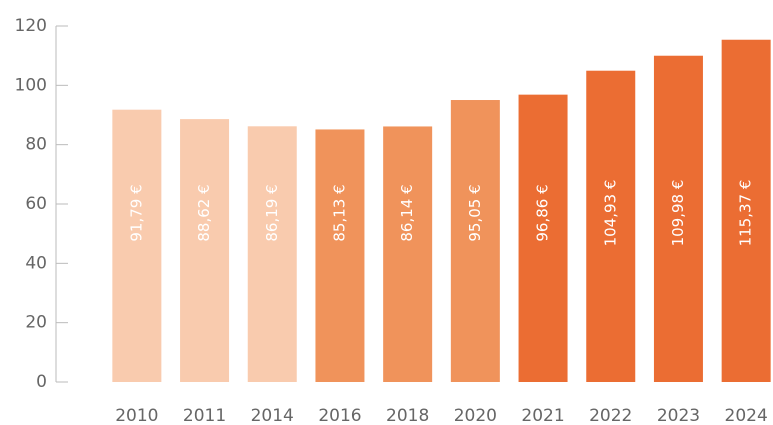 The image size is (773, 425). Describe the element at coordinates (36, 323) in the screenshot. I see `y-tick-label: 20` at that location.